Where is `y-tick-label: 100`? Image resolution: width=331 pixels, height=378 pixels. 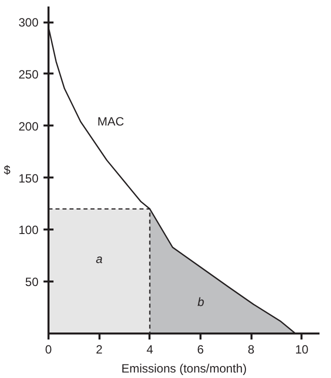 y-tick-label: 100 is located at coordinates (28, 230).